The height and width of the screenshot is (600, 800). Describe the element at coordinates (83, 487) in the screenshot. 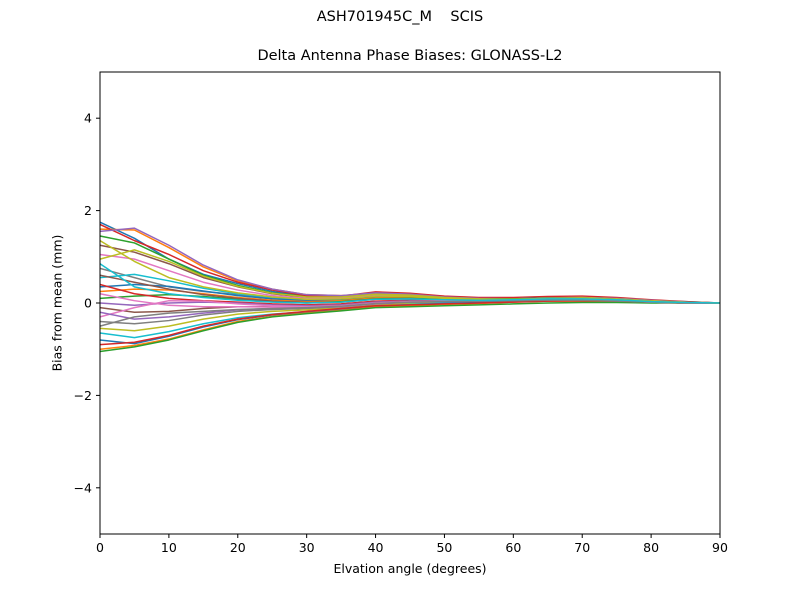

I see `y-tick-label: −4` at that location.